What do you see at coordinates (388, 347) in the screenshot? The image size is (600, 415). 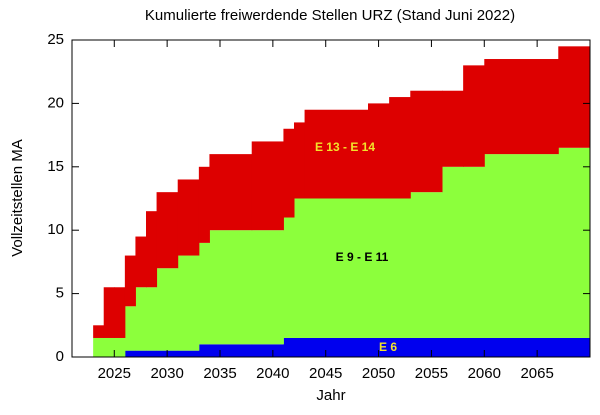 I see `series-label: E 6` at bounding box center [388, 347].